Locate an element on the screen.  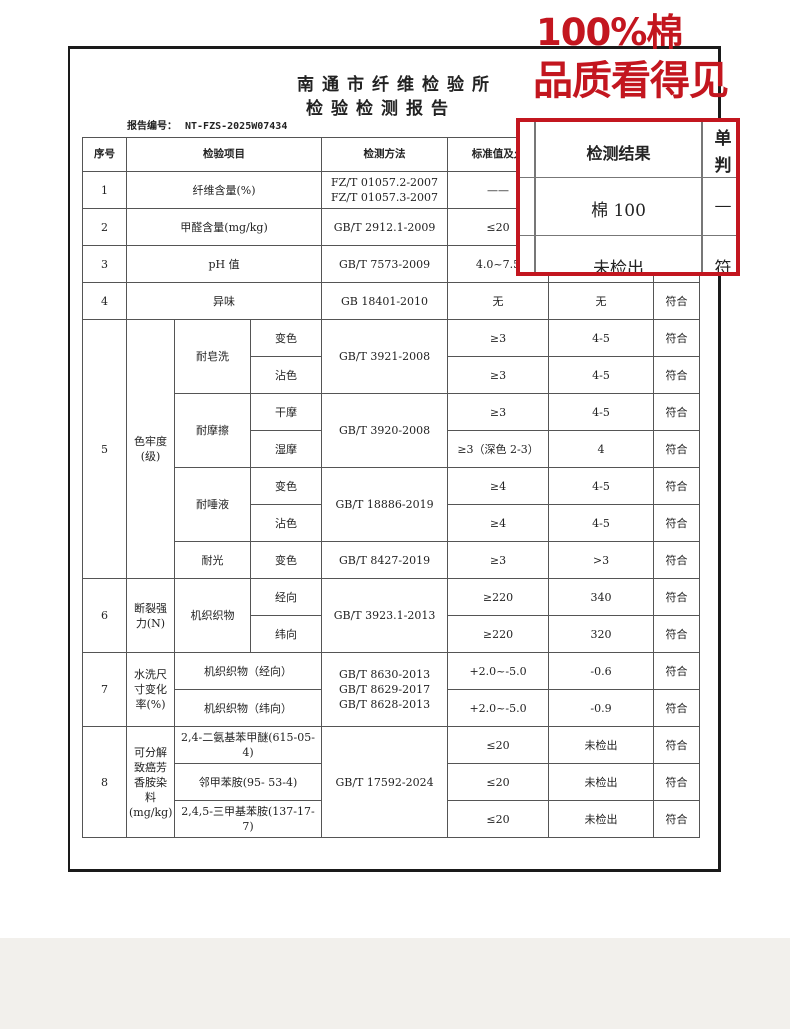
cell-sub: 沾色 is located at coordinates (286, 375).